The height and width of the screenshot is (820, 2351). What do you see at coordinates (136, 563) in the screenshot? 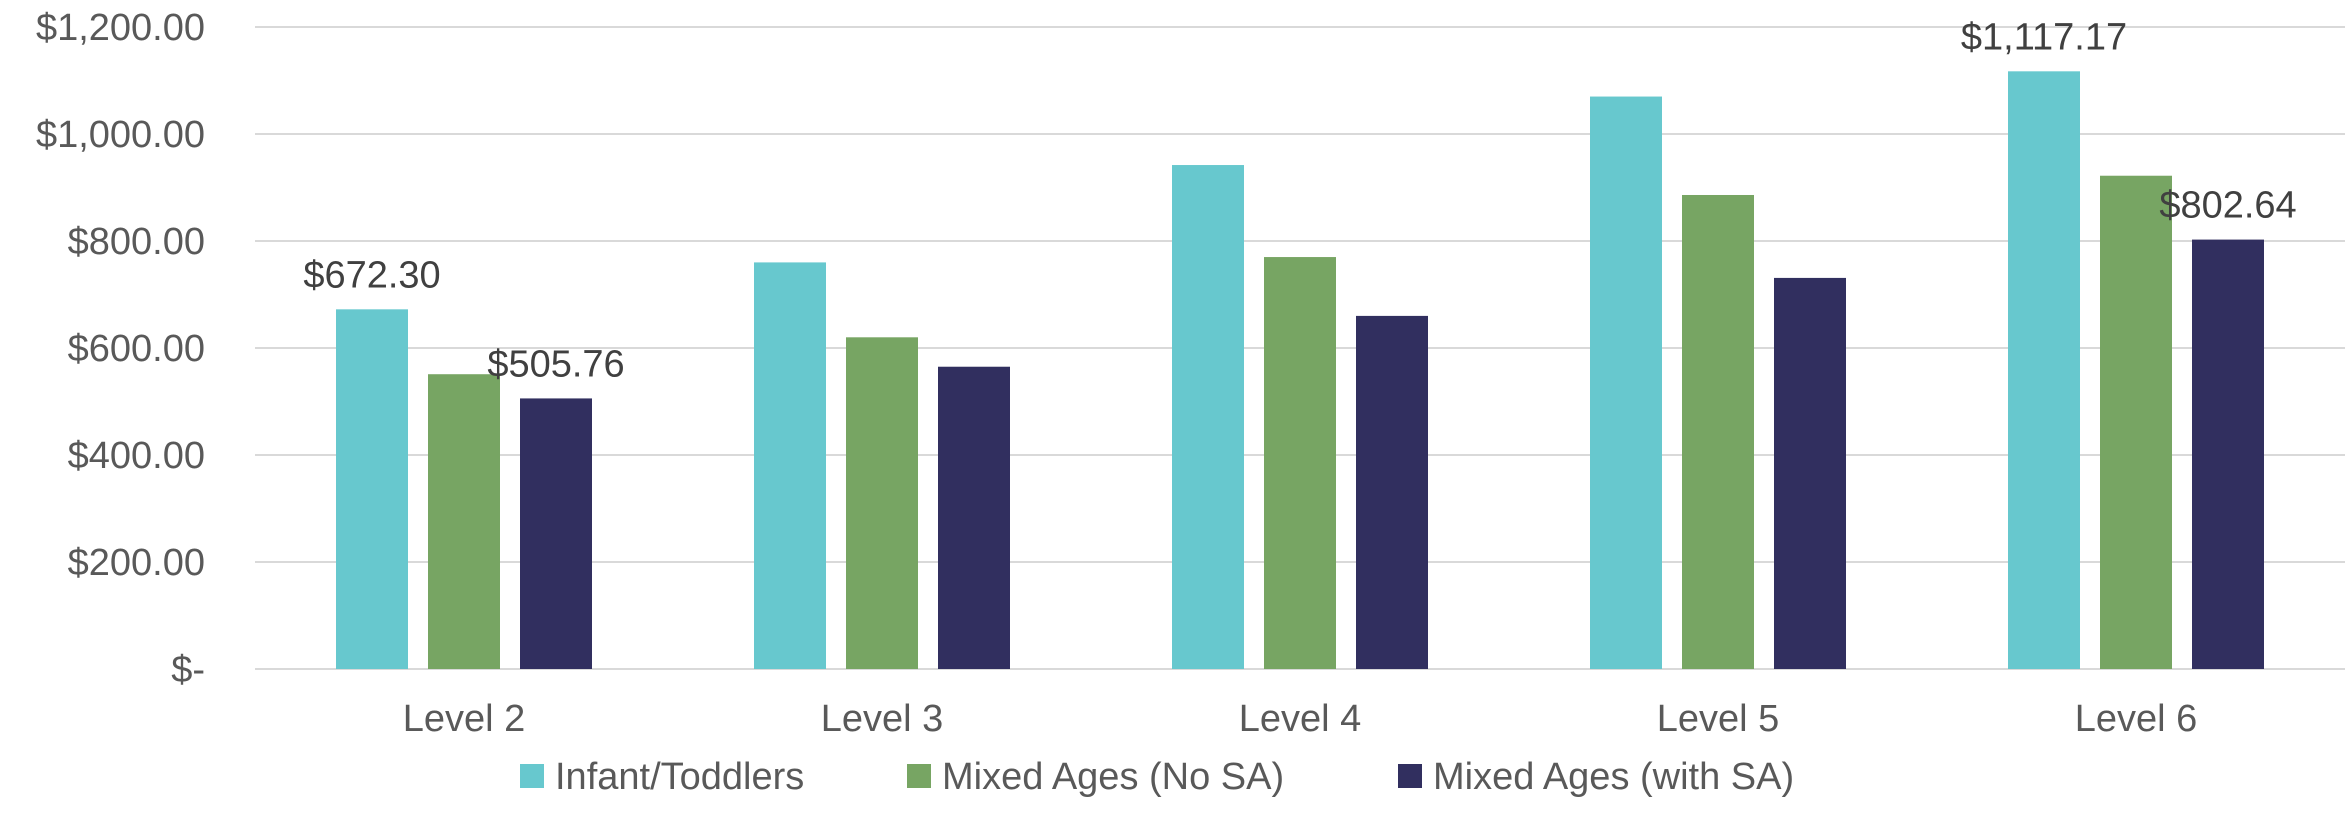
I see `y-tick-label: $200.00` at bounding box center [136, 563].